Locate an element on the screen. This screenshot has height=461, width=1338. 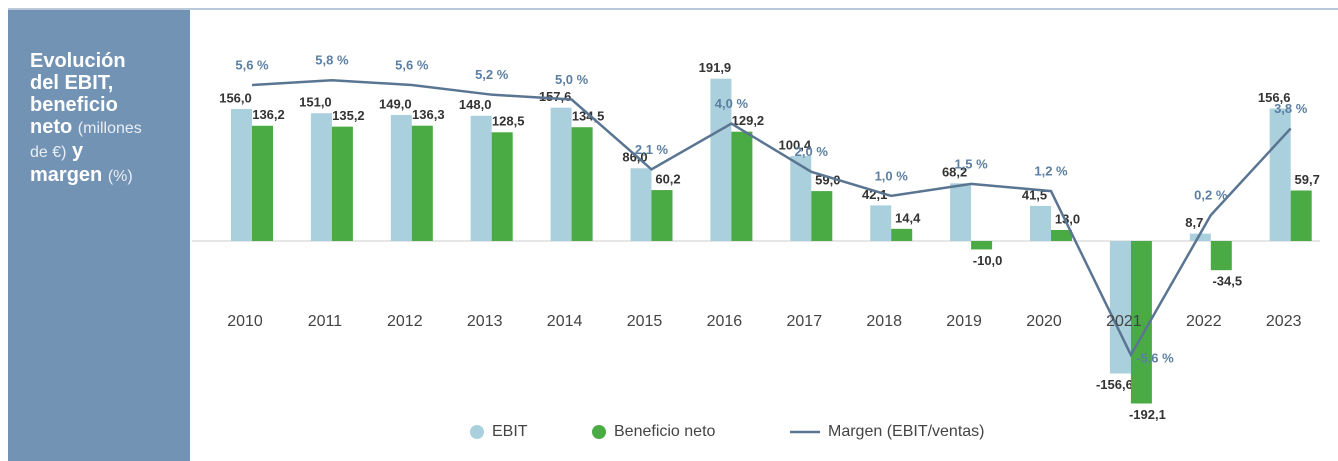
x-tick-label: 2022 is located at coordinates (1204, 321).